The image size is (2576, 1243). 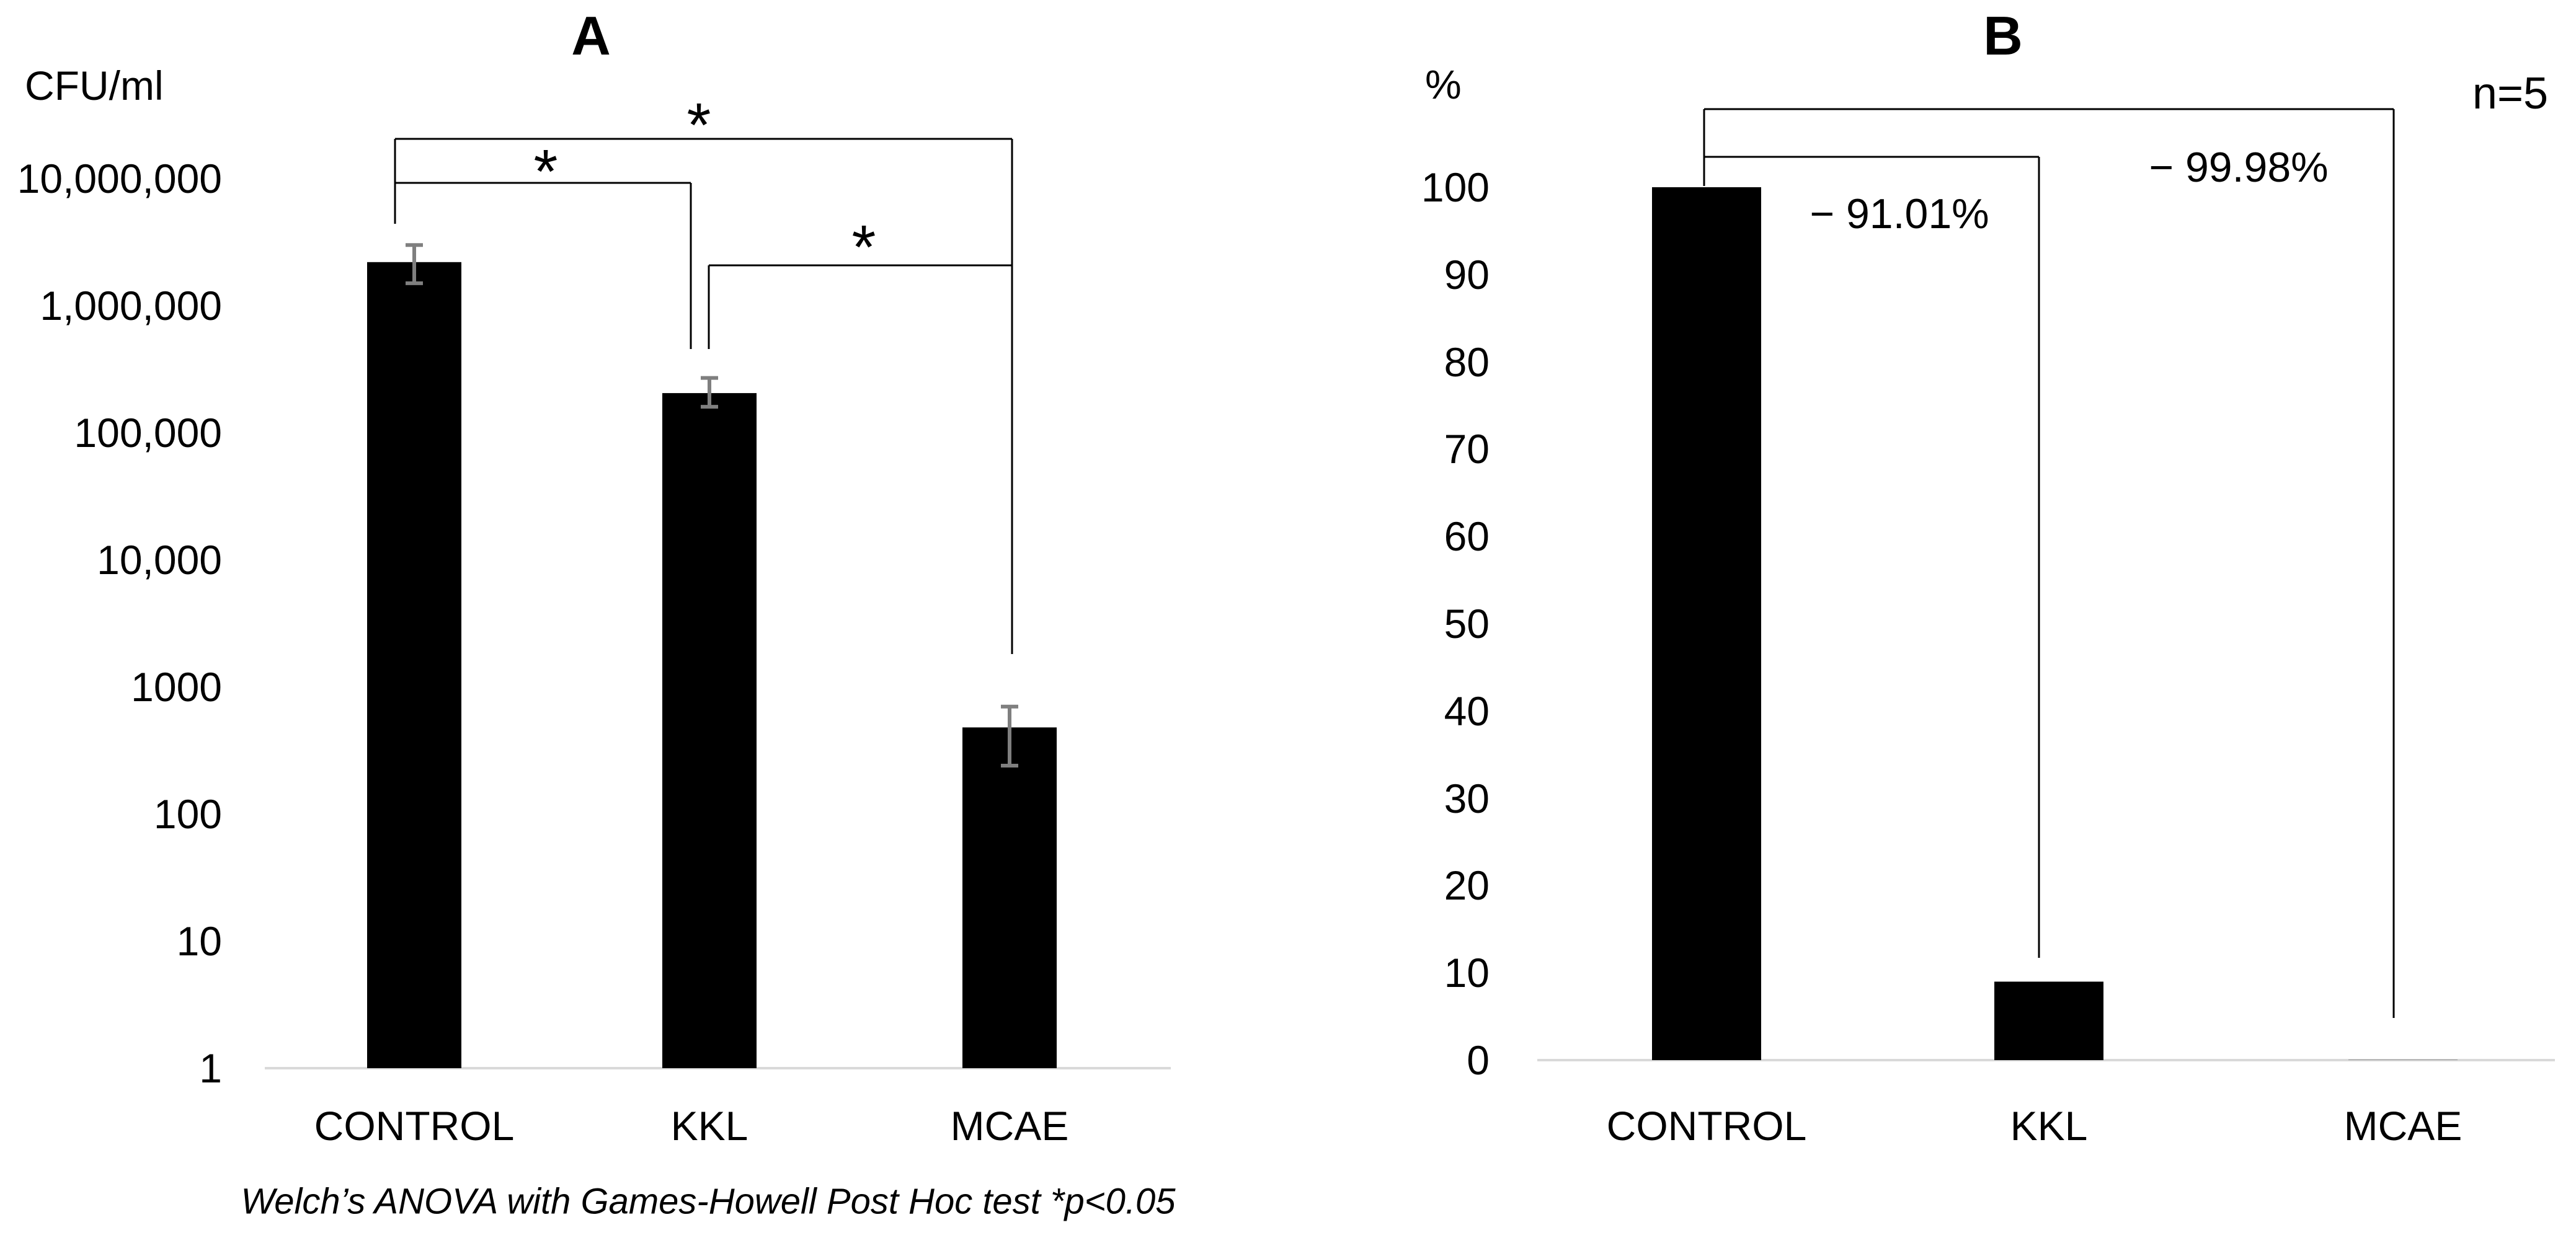 I want to click on panel-b-y-tick-label: 60, so click(x=1467, y=536).